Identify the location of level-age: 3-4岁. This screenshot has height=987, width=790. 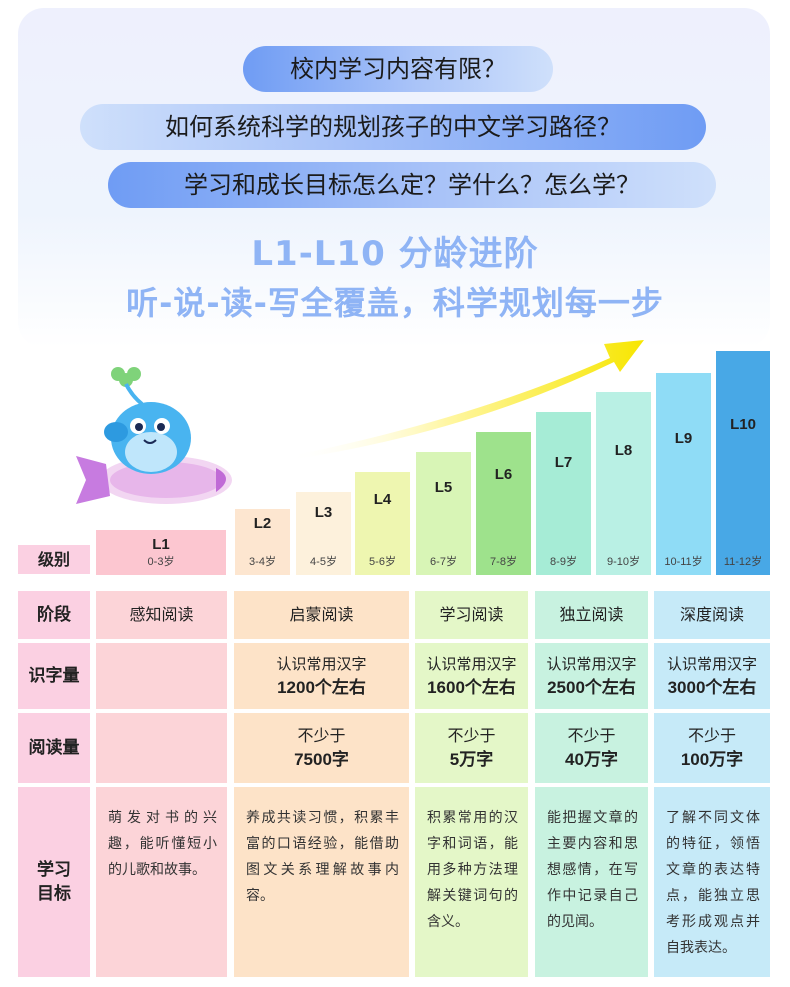
(262, 562).